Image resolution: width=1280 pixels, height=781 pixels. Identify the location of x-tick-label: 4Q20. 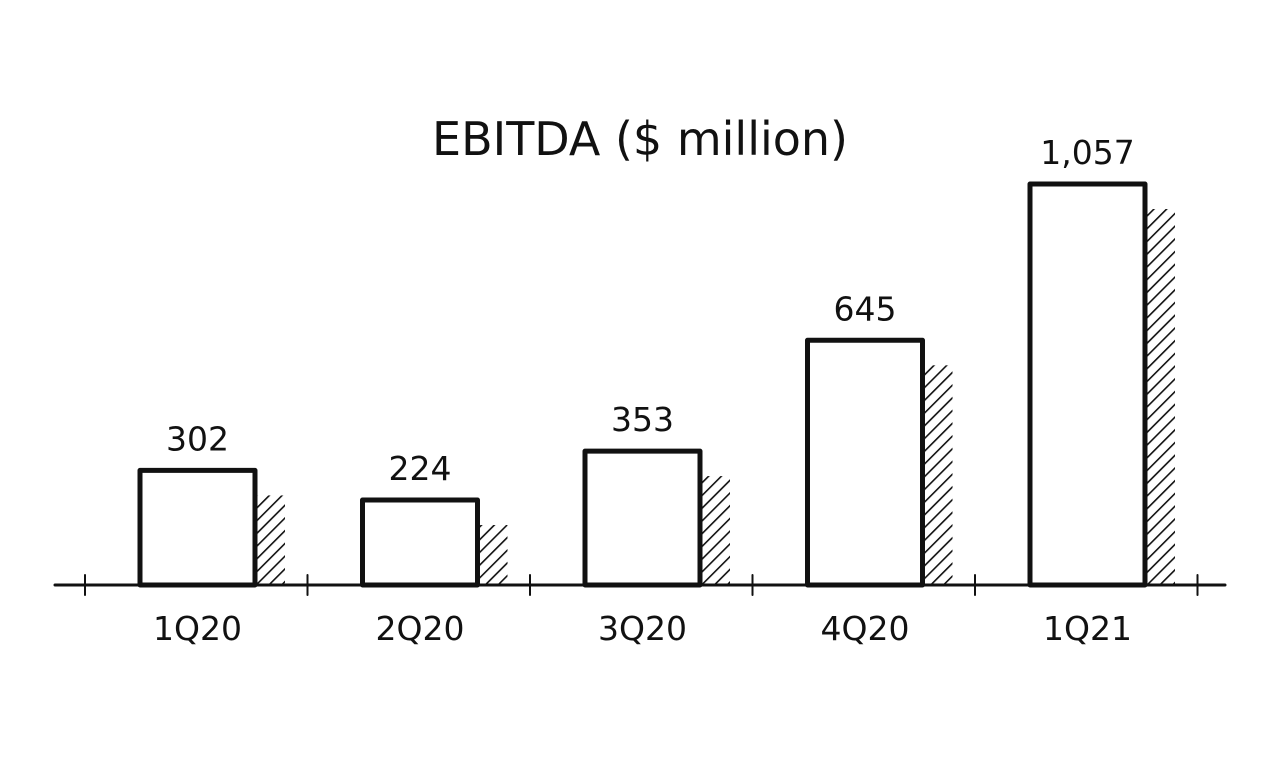
(865, 628).